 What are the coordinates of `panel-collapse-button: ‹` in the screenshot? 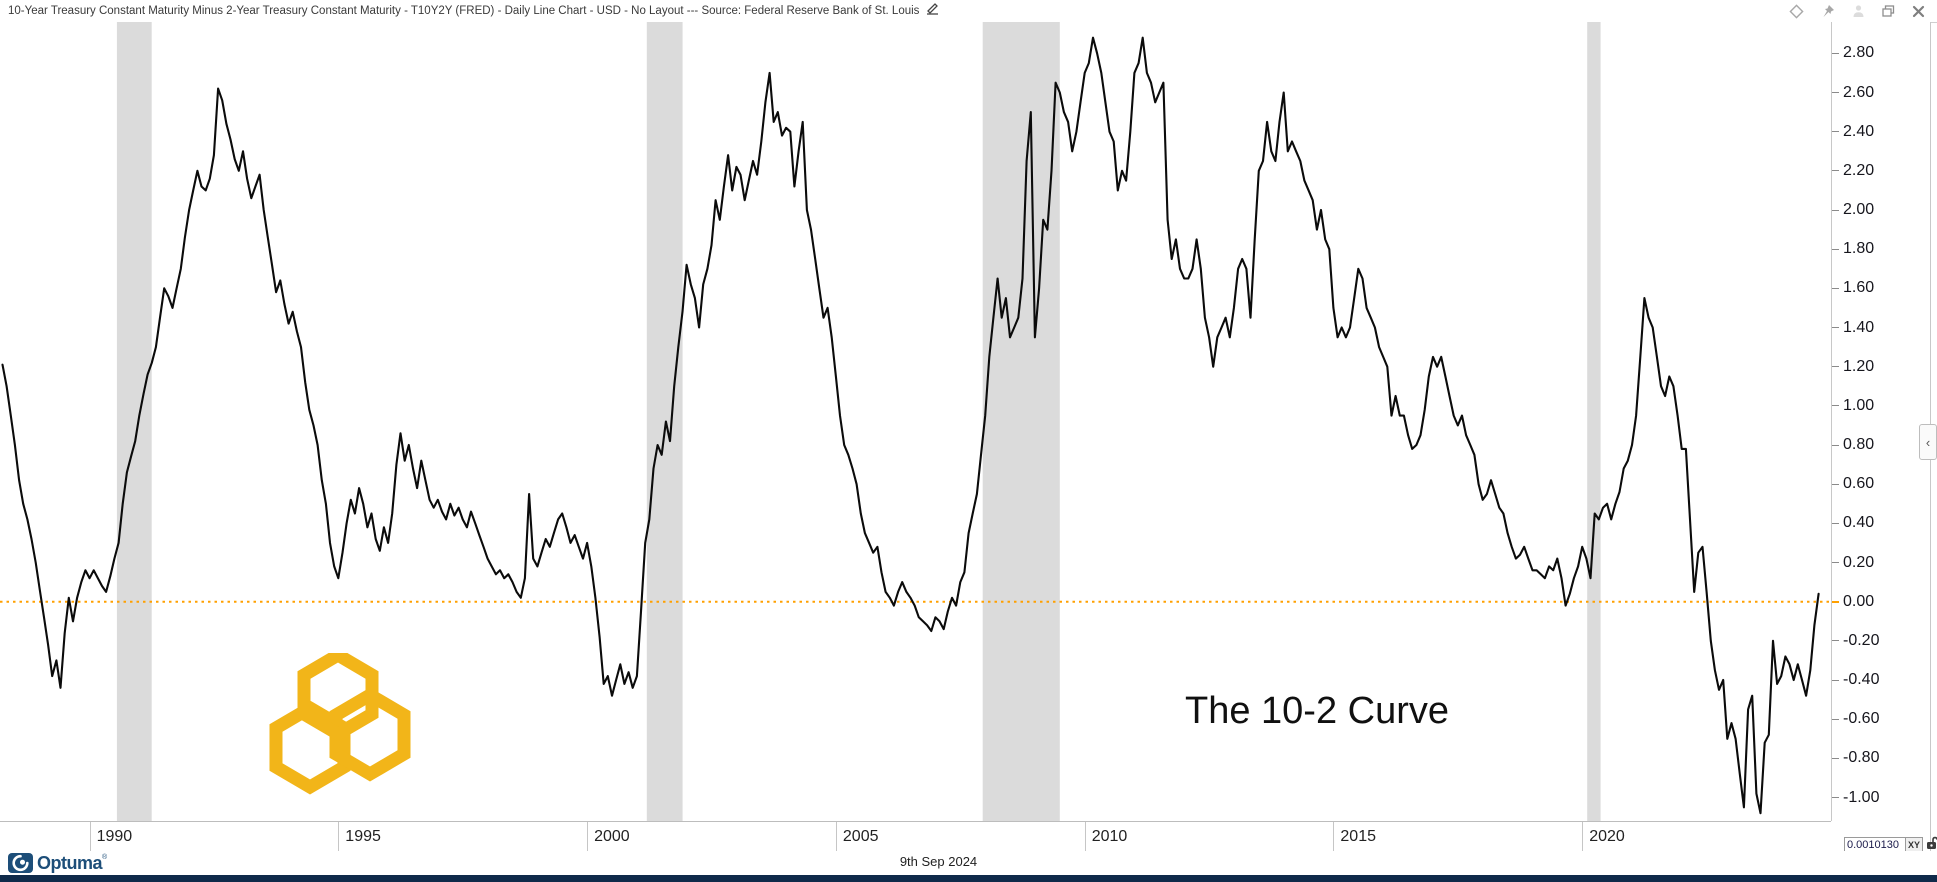 It's located at (1928, 442).